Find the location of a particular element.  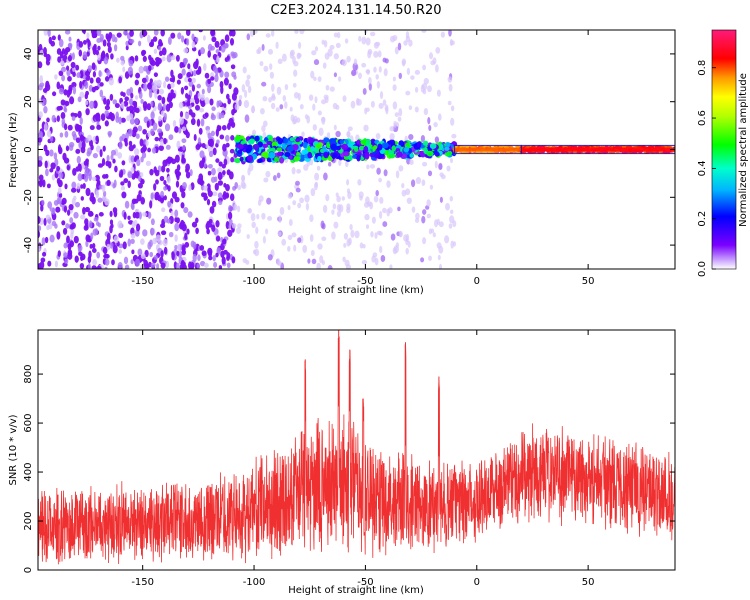

snr-y-axis-label: SNR (10 * v/v) is located at coordinates (13, 449).